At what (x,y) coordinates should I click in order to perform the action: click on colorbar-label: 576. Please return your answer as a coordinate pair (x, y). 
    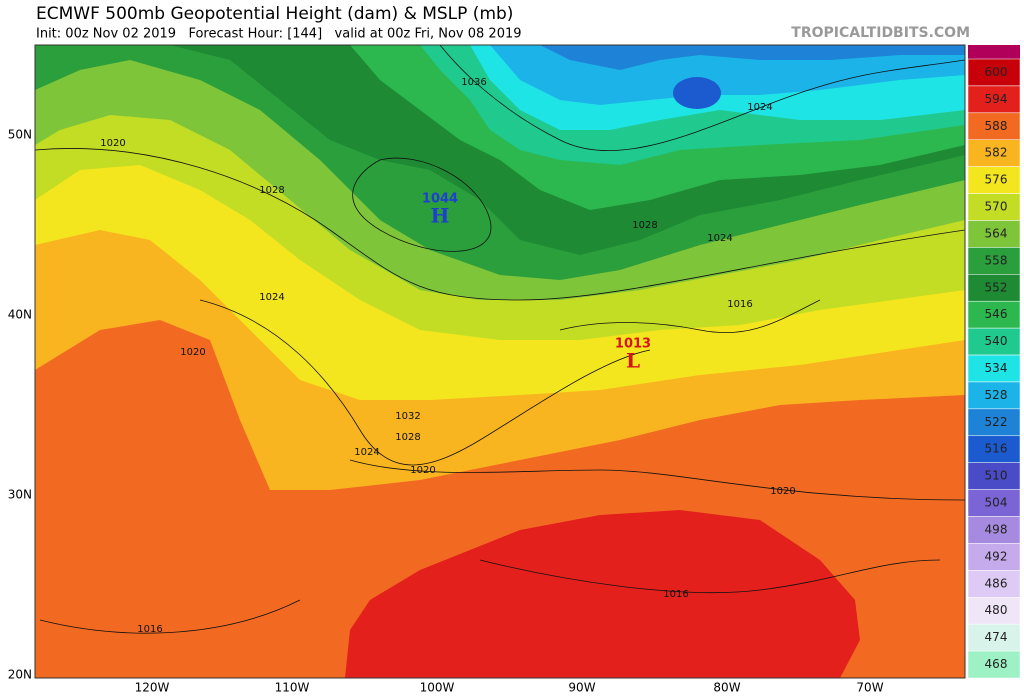
    Looking at the image, I should click on (996, 180).